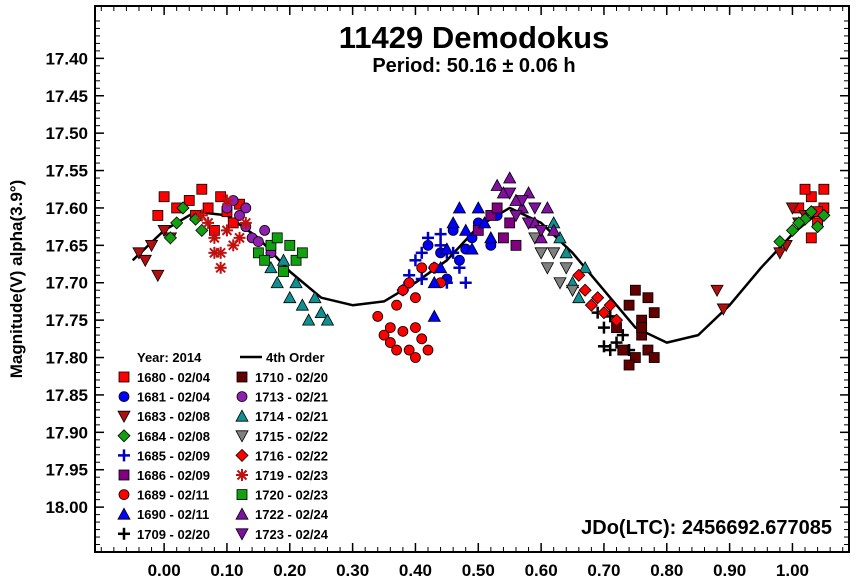 This screenshot has height=584, width=856. I want to click on legend-label: 1681 - 02/04, so click(174, 397).